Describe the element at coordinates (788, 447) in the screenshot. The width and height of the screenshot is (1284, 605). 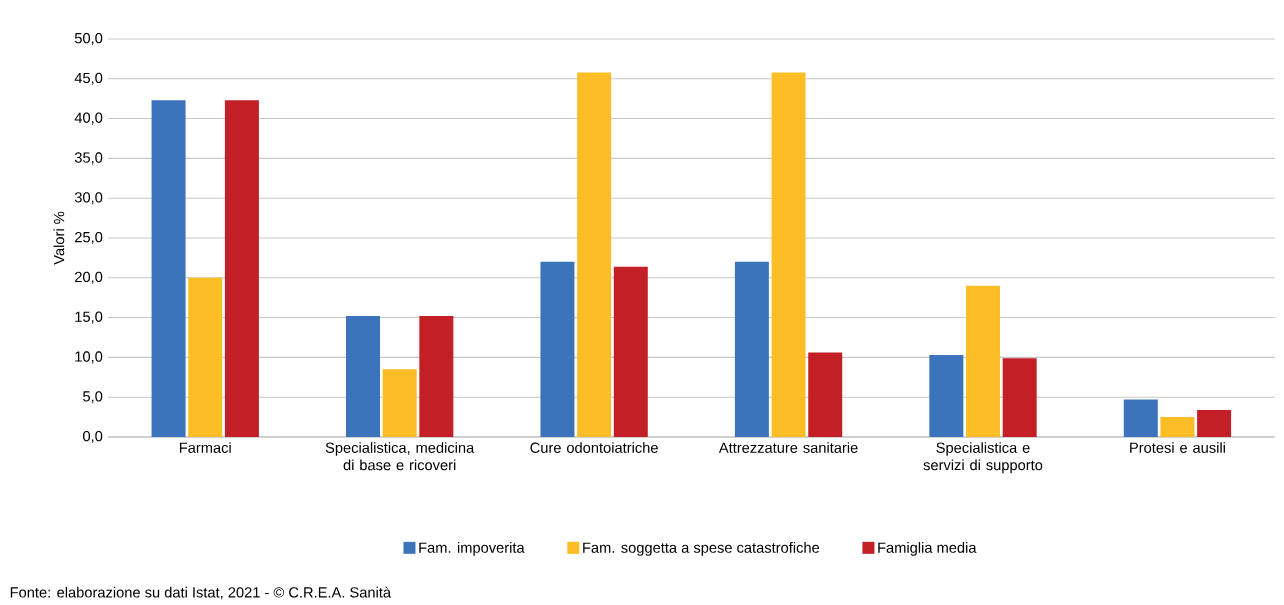
I see `x-tick-label: Attrezzature sanitarie` at that location.